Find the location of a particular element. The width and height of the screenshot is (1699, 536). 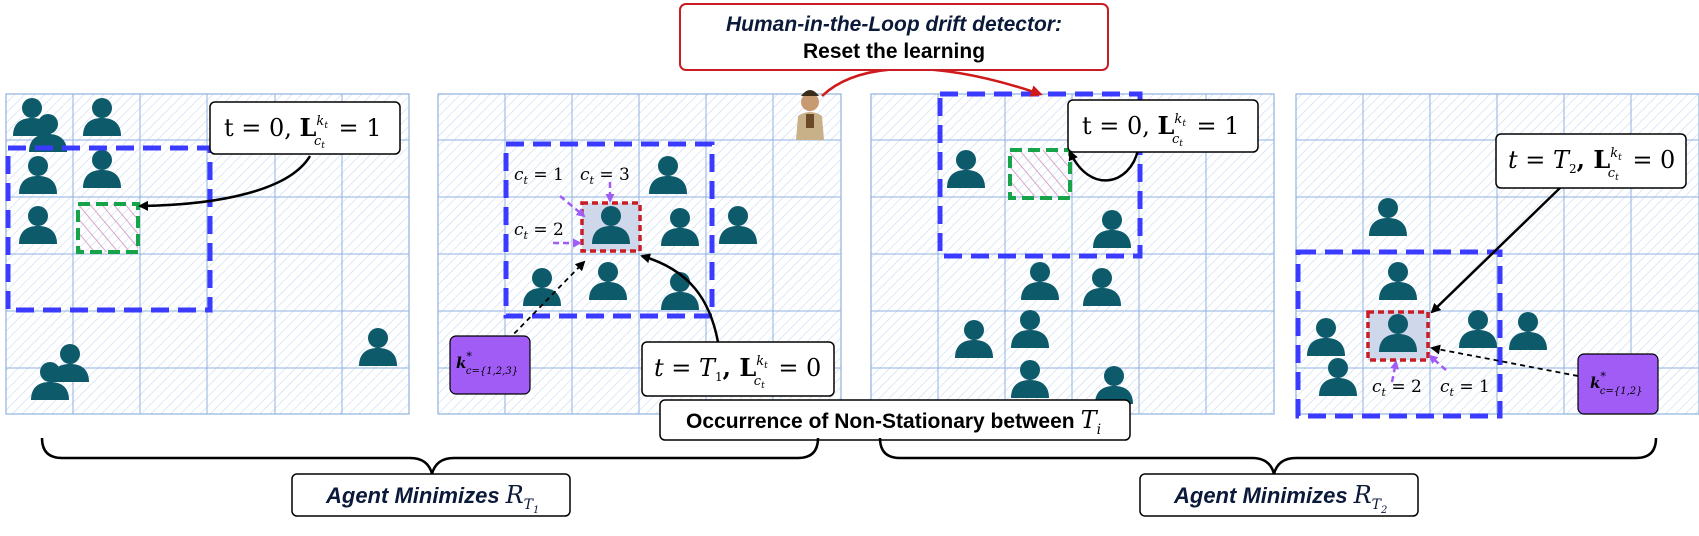

agent-2-box is located at coordinates (1279, 495).